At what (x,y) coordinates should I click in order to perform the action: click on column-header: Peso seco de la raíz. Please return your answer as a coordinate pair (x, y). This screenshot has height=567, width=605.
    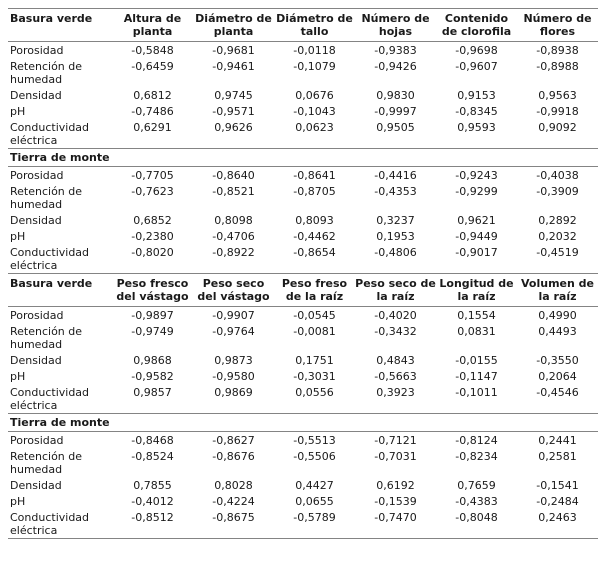
    Looking at the image, I should click on (395, 290).